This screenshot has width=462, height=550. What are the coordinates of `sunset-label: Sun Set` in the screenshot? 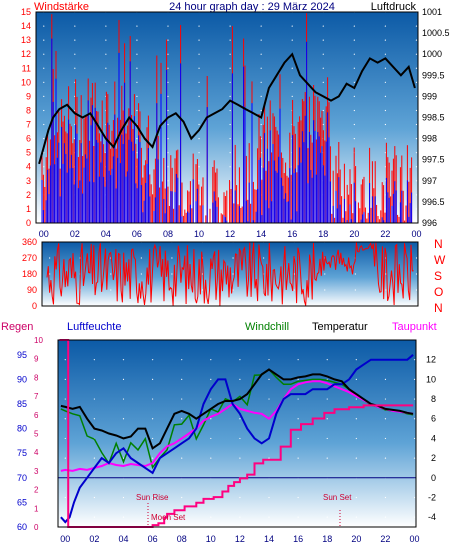 It's located at (337, 497).